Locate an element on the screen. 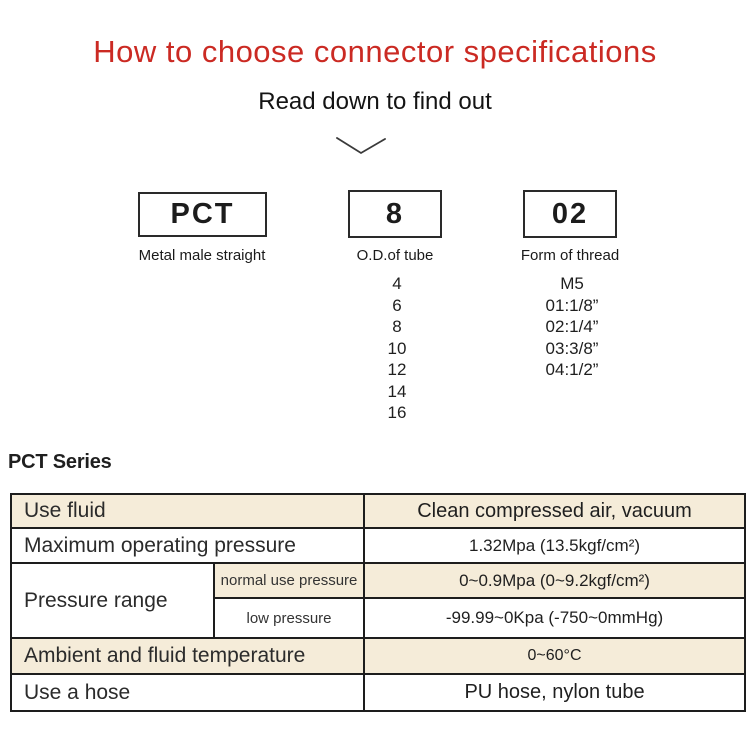  max-pressure-value: 1.32Mpa (13.5kgf/cm²) is located at coordinates (555, 545).